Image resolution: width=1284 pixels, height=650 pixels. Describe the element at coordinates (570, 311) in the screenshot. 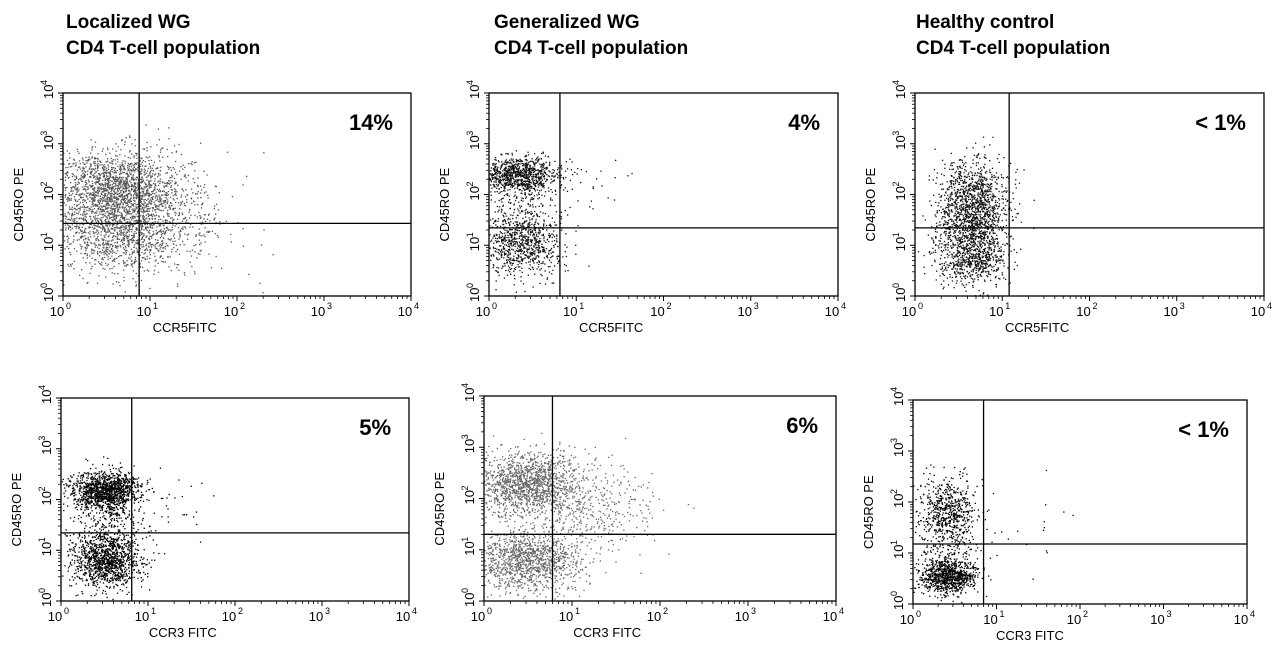

I see `x-tick-label: 10` at that location.